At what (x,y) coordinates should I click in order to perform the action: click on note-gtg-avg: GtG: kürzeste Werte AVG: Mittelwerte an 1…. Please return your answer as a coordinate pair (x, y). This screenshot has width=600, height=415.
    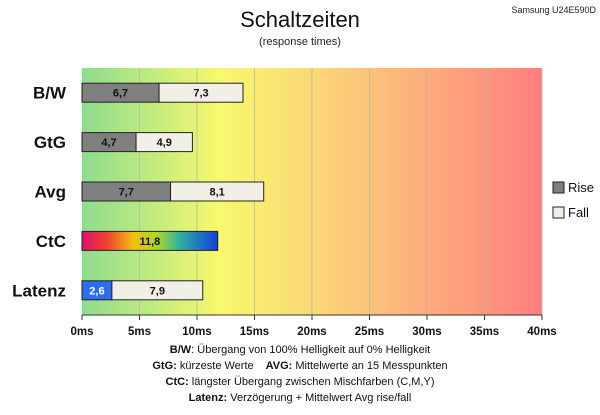
    Looking at the image, I should click on (299, 366).